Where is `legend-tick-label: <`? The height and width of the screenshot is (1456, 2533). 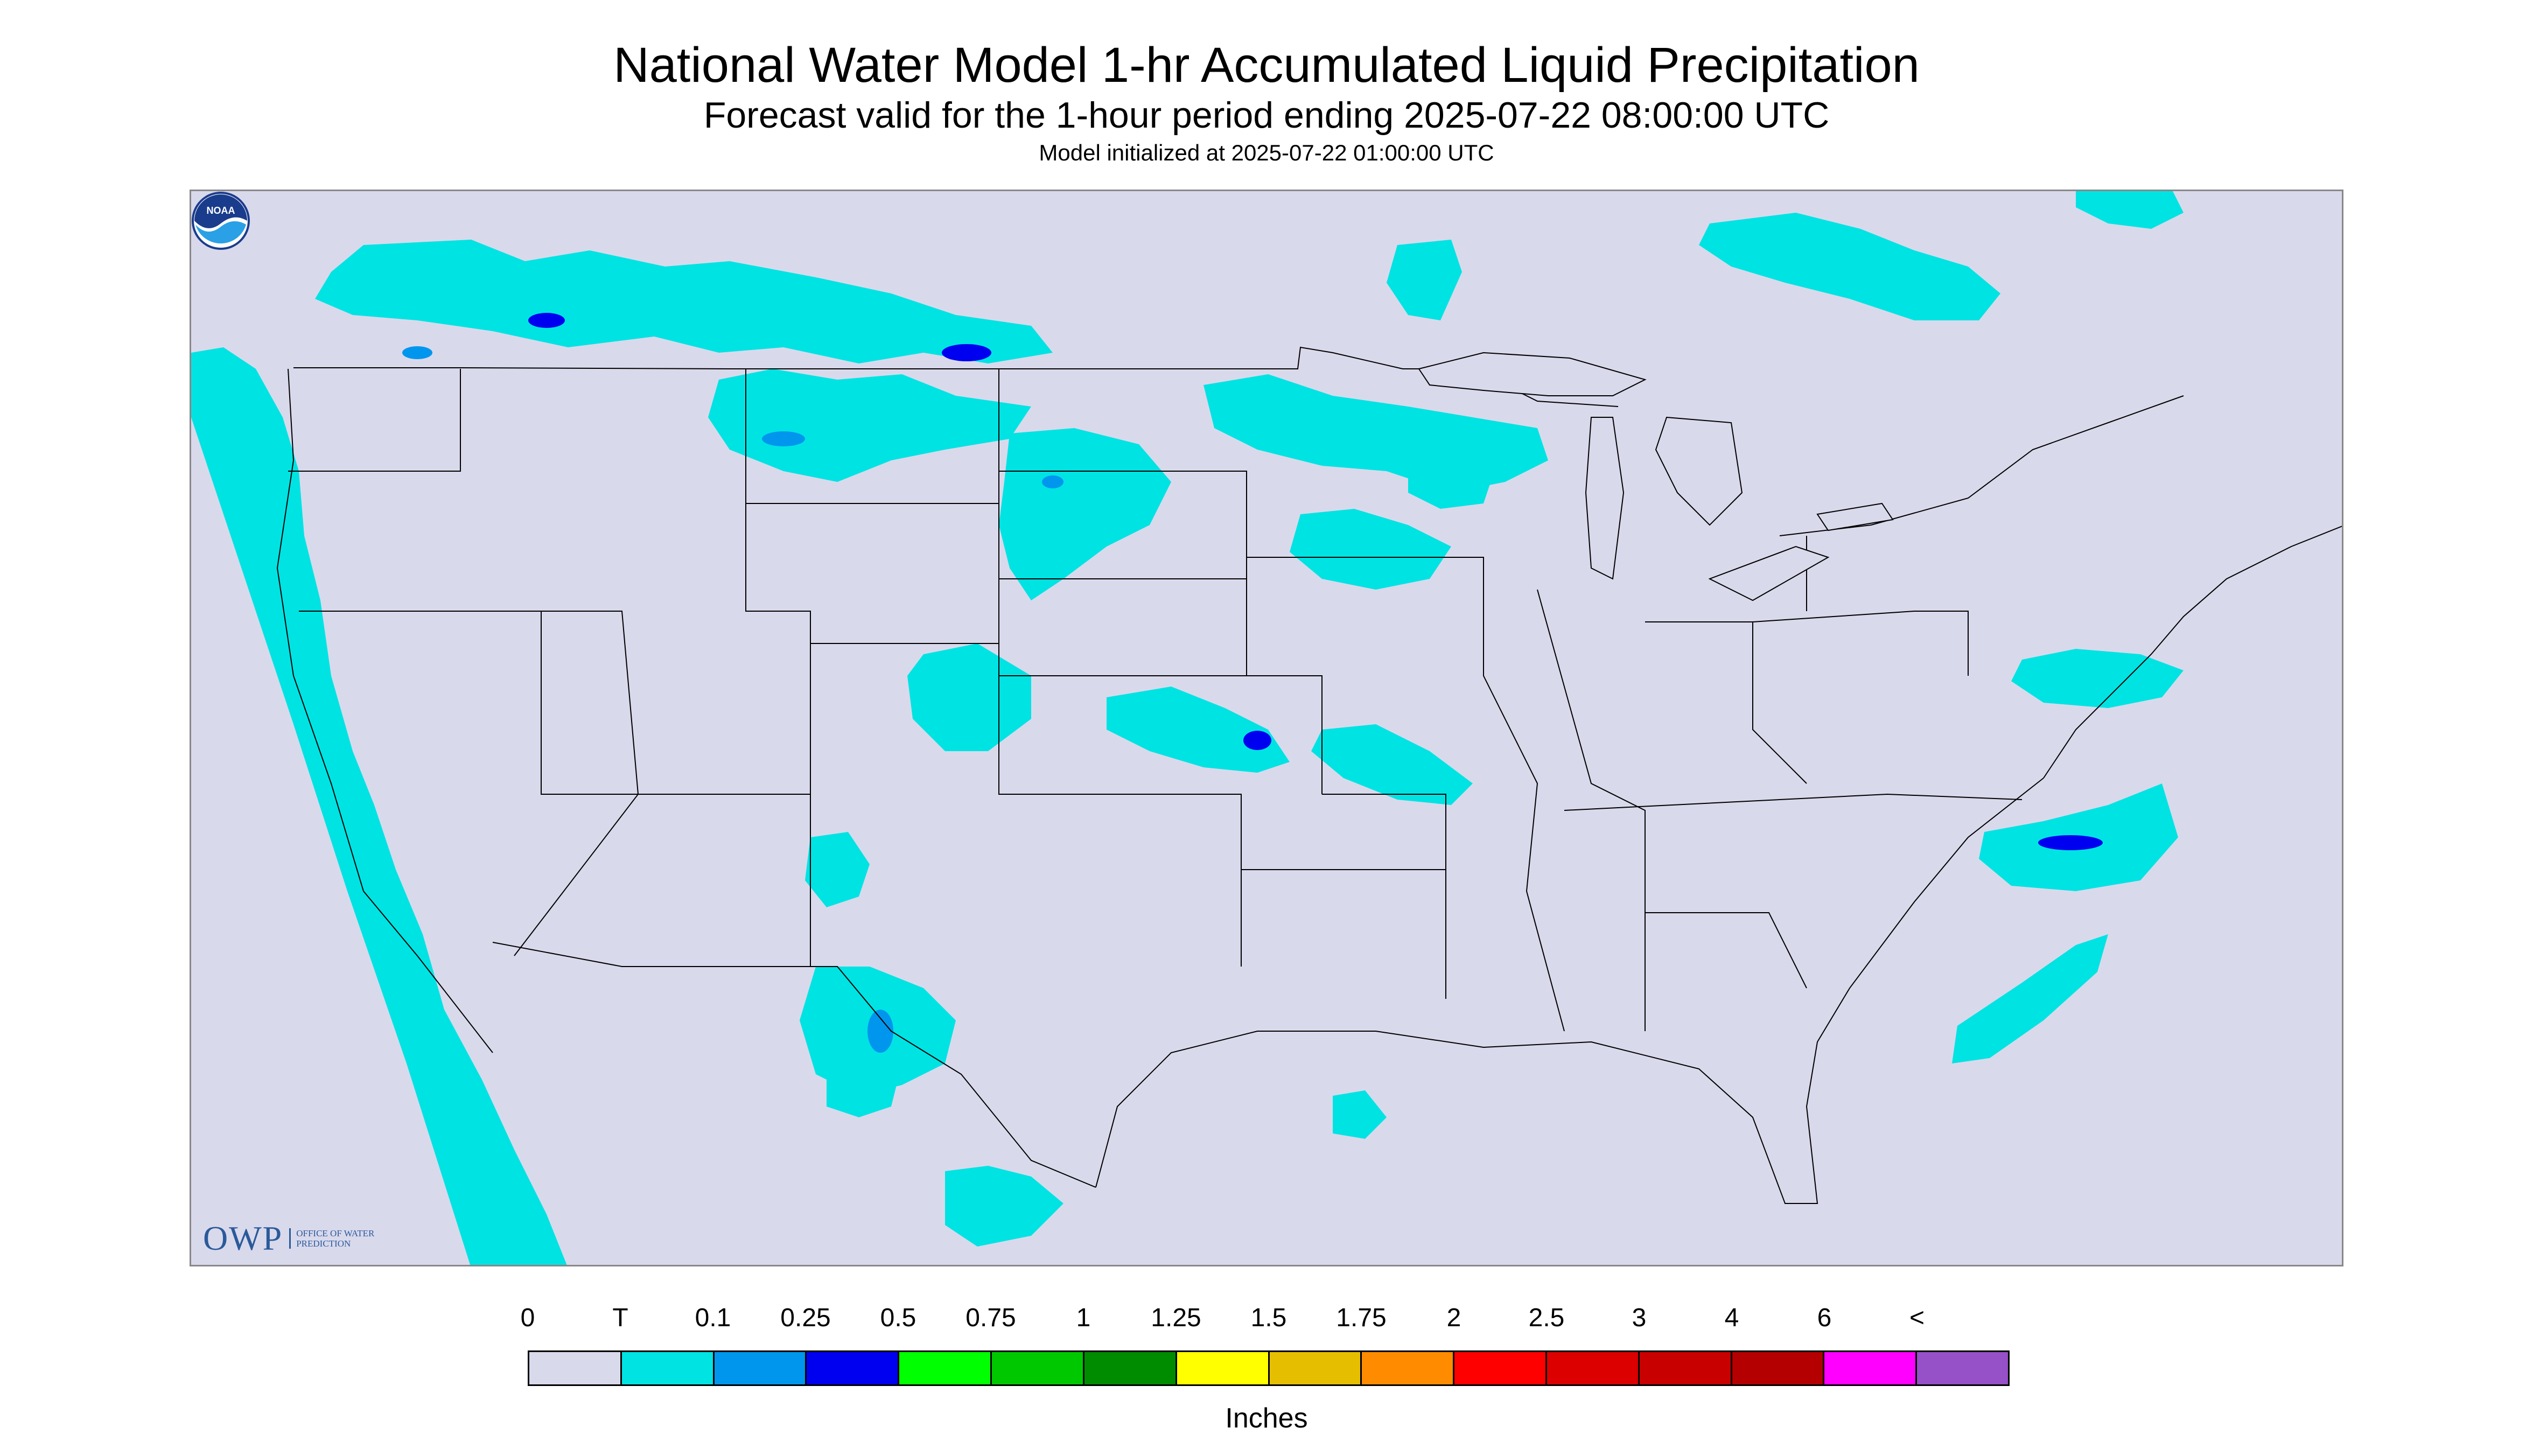 legend-tick-label: < is located at coordinates (1917, 1318).